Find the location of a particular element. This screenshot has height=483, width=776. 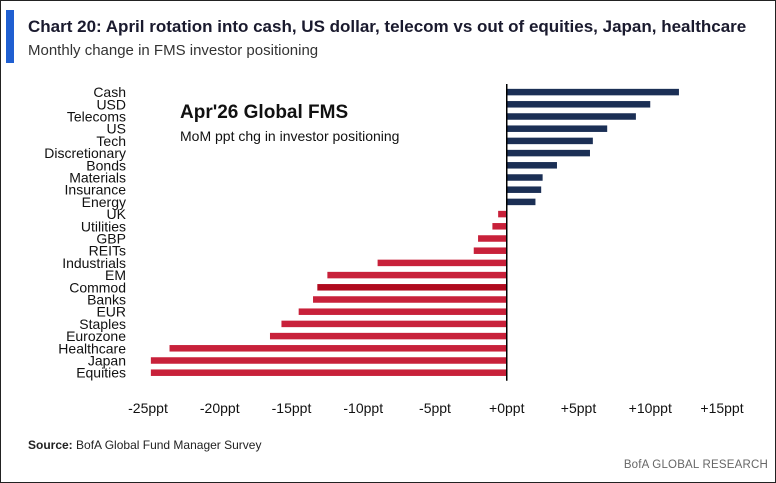

bar-materials is located at coordinates (524, 177).